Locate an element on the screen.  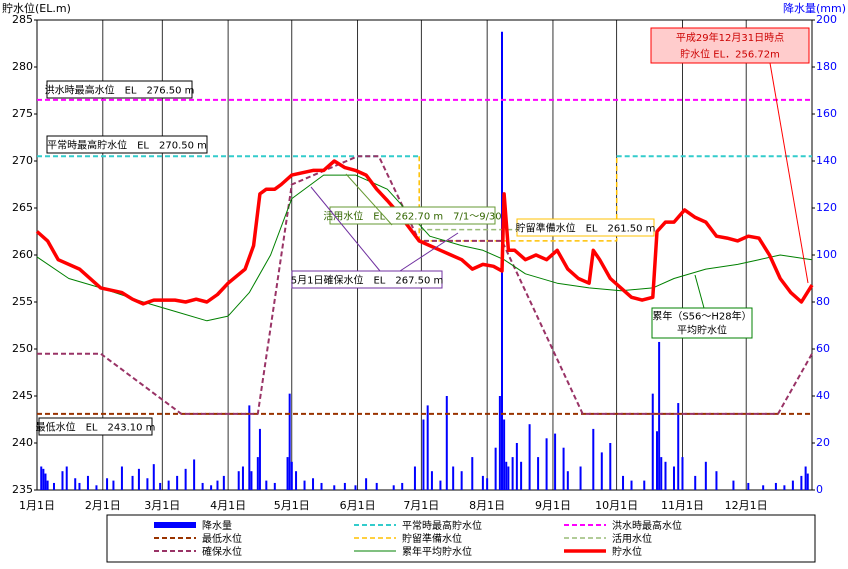
y2-tick-label: 180 is located at coordinates (826, 66).